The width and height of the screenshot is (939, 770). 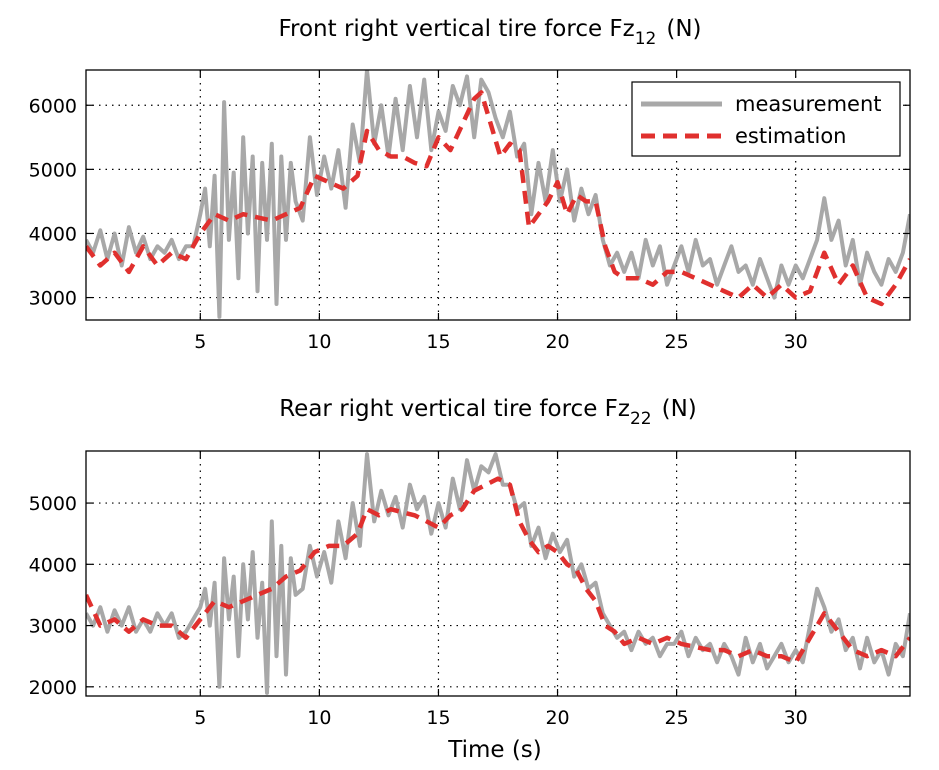 I want to click on legend: measurement estimation, so click(x=766, y=119).